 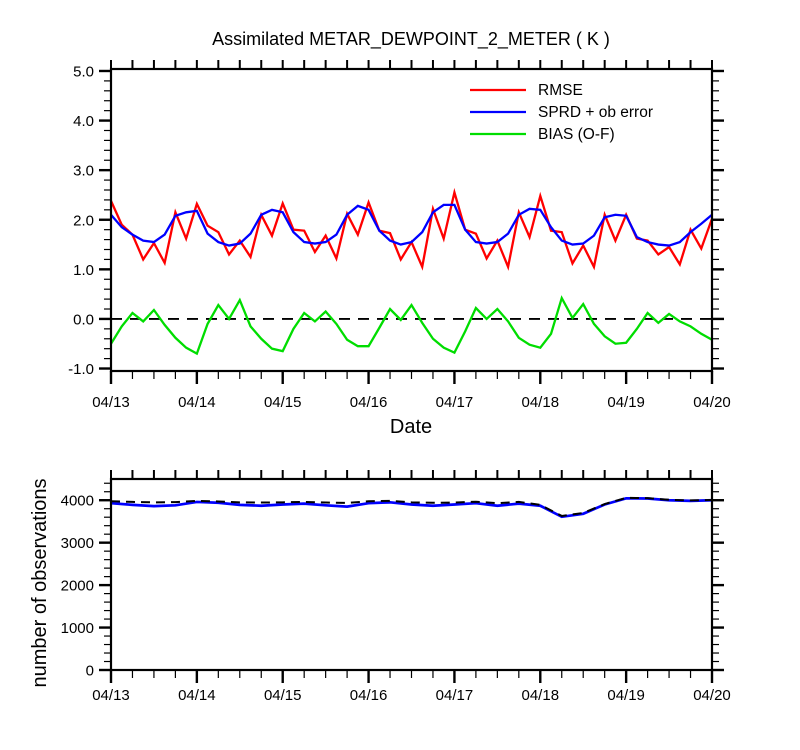 I want to click on y-tick-label: 1.0, so click(x=83, y=270).